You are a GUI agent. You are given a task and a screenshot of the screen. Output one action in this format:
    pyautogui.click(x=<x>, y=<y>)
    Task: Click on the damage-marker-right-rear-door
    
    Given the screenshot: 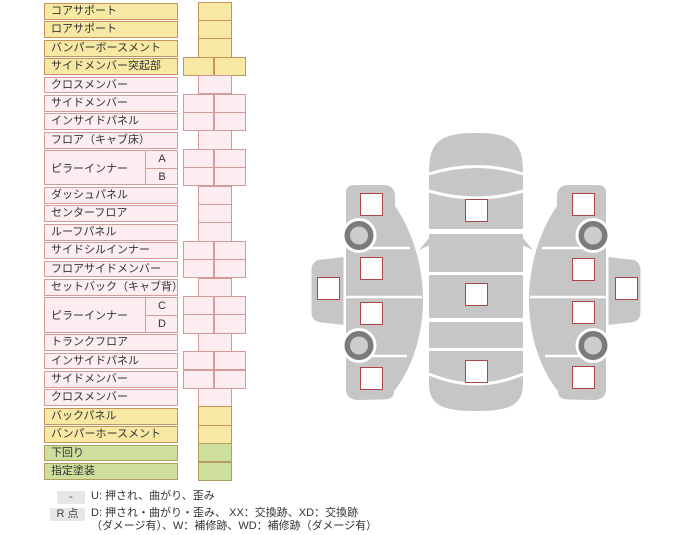 What is the action you would take?
    pyautogui.click(x=583, y=312)
    